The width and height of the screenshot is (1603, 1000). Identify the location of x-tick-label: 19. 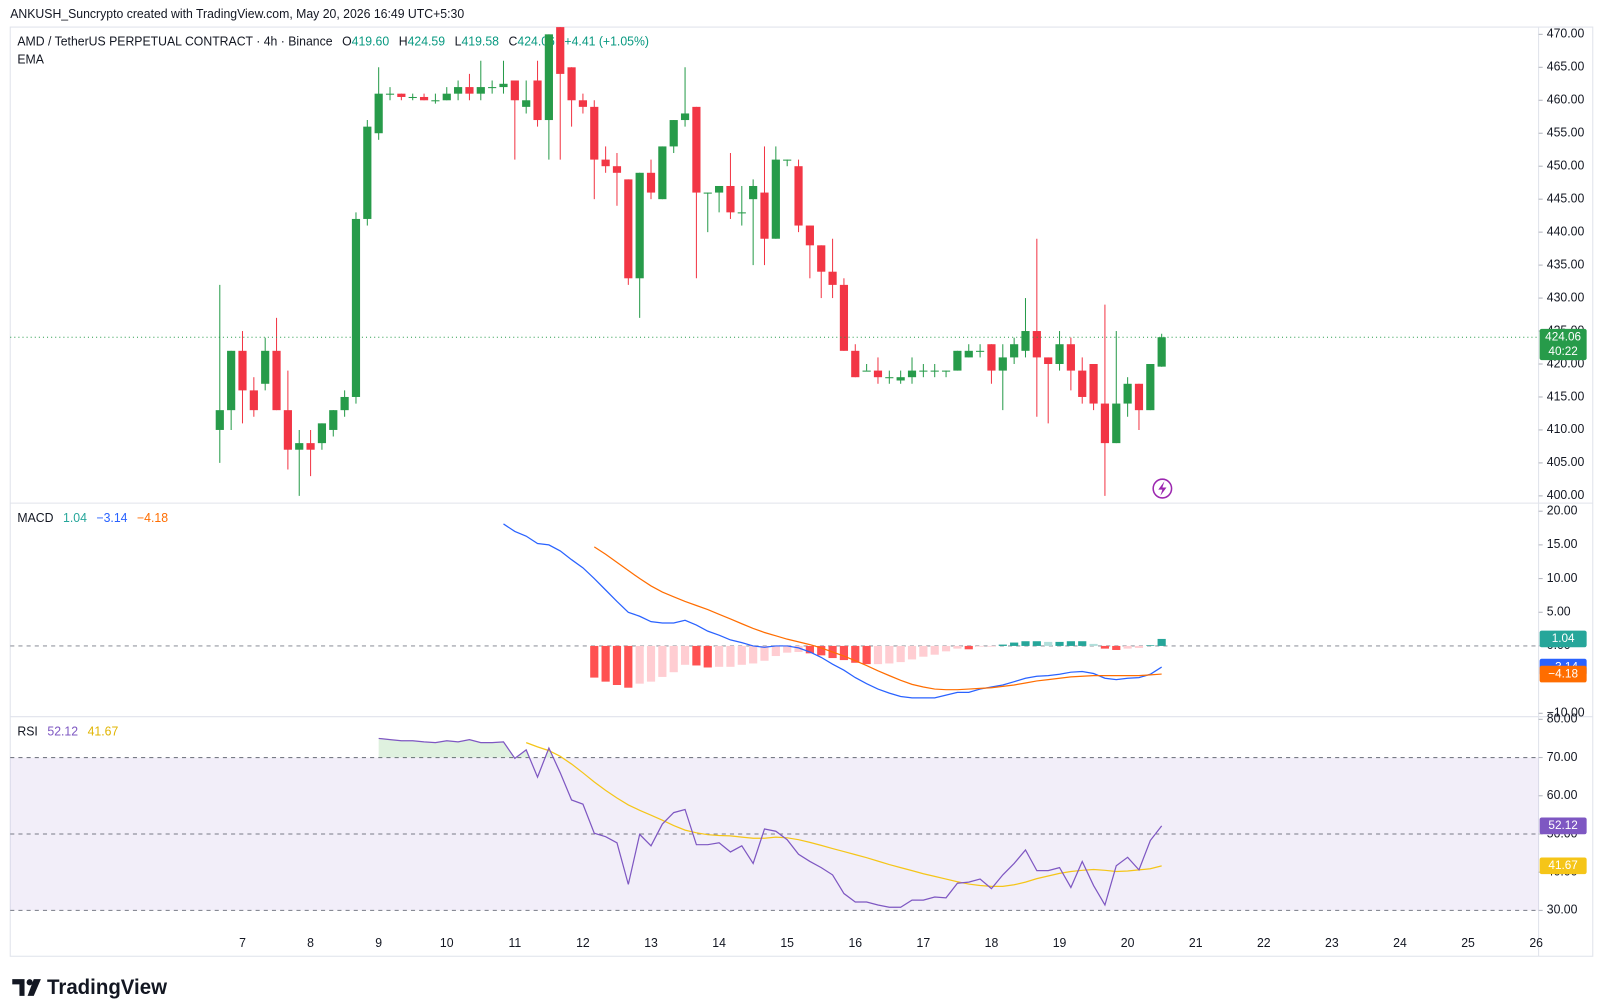
(1060, 943).